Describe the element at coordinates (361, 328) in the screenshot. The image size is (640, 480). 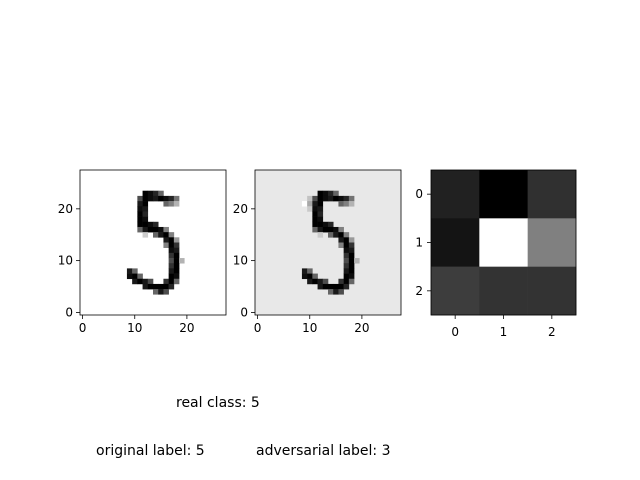
I see `x-tick-label: 20` at that location.